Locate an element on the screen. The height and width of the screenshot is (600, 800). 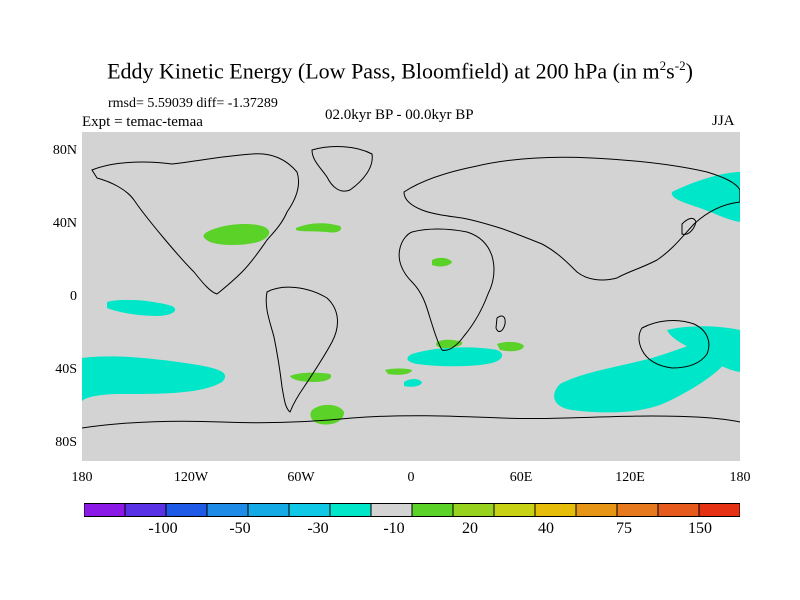
green-region-north-atlantic is located at coordinates (319, 228).